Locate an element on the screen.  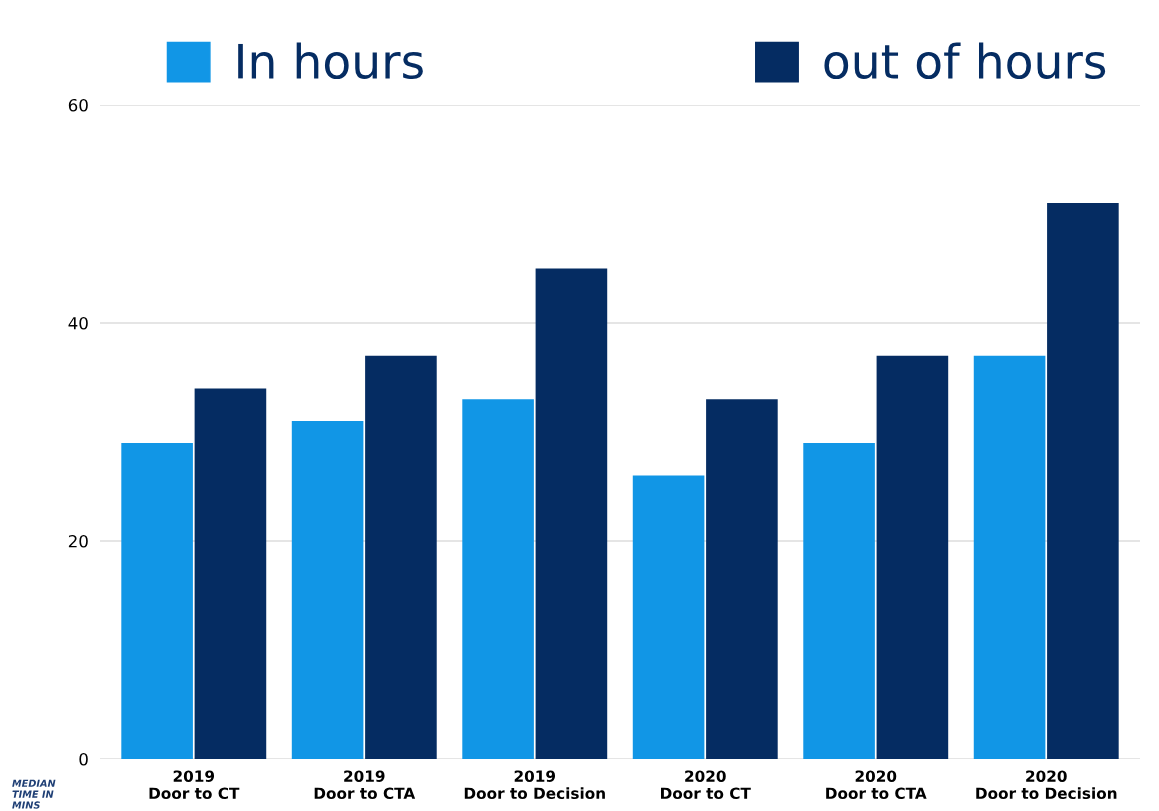
y-tick-label: 60 is located at coordinates (78, 105).